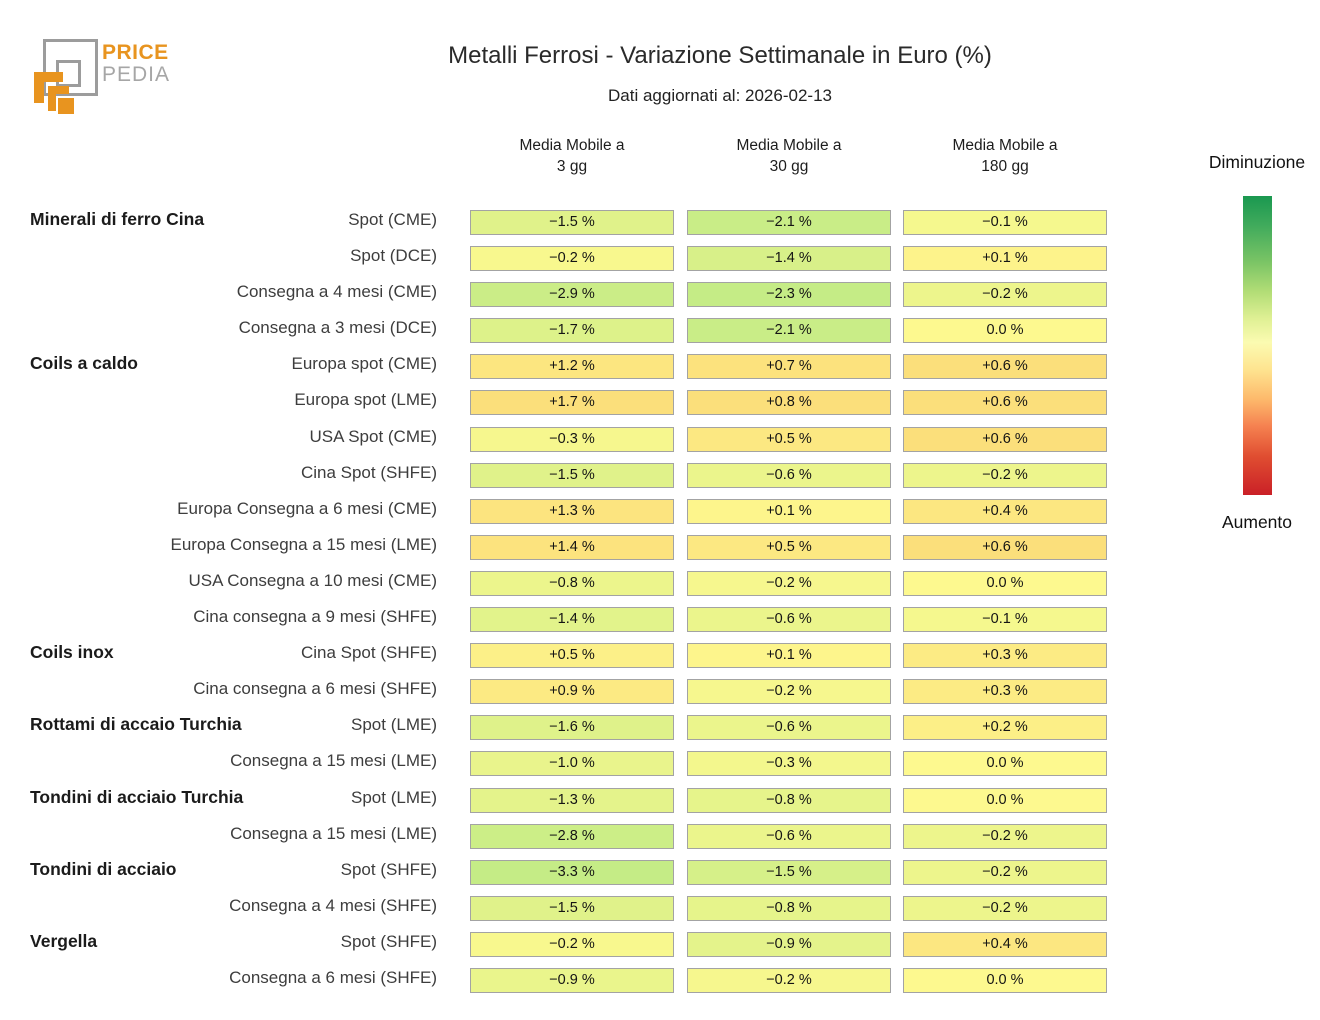 This screenshot has width=1320, height=1020. Describe the element at coordinates (789, 156) in the screenshot. I see `column-header-30gg: Media Mobile a 30 gg` at that location.